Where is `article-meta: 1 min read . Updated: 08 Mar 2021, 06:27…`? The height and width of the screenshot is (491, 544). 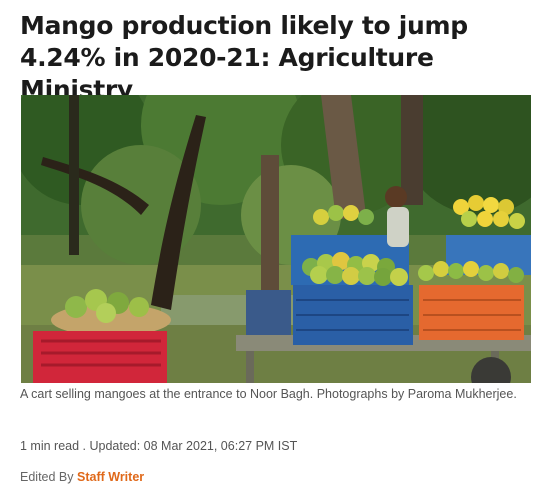
article-meta: 1 min read . Updated: 08 Mar 2021, 06:27… is located at coordinates (159, 446).